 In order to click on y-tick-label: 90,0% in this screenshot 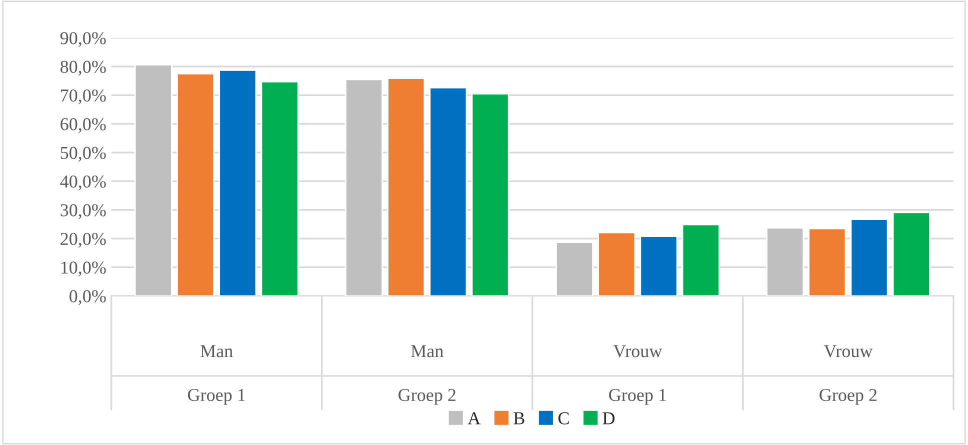, I will do `click(83, 39)`.